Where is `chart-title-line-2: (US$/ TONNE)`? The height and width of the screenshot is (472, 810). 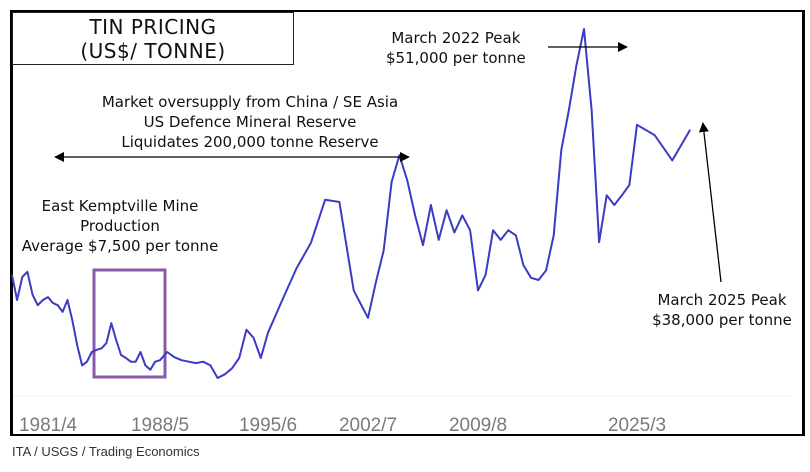
chart-title-line-2: (US$/ TONNE) is located at coordinates (153, 51).